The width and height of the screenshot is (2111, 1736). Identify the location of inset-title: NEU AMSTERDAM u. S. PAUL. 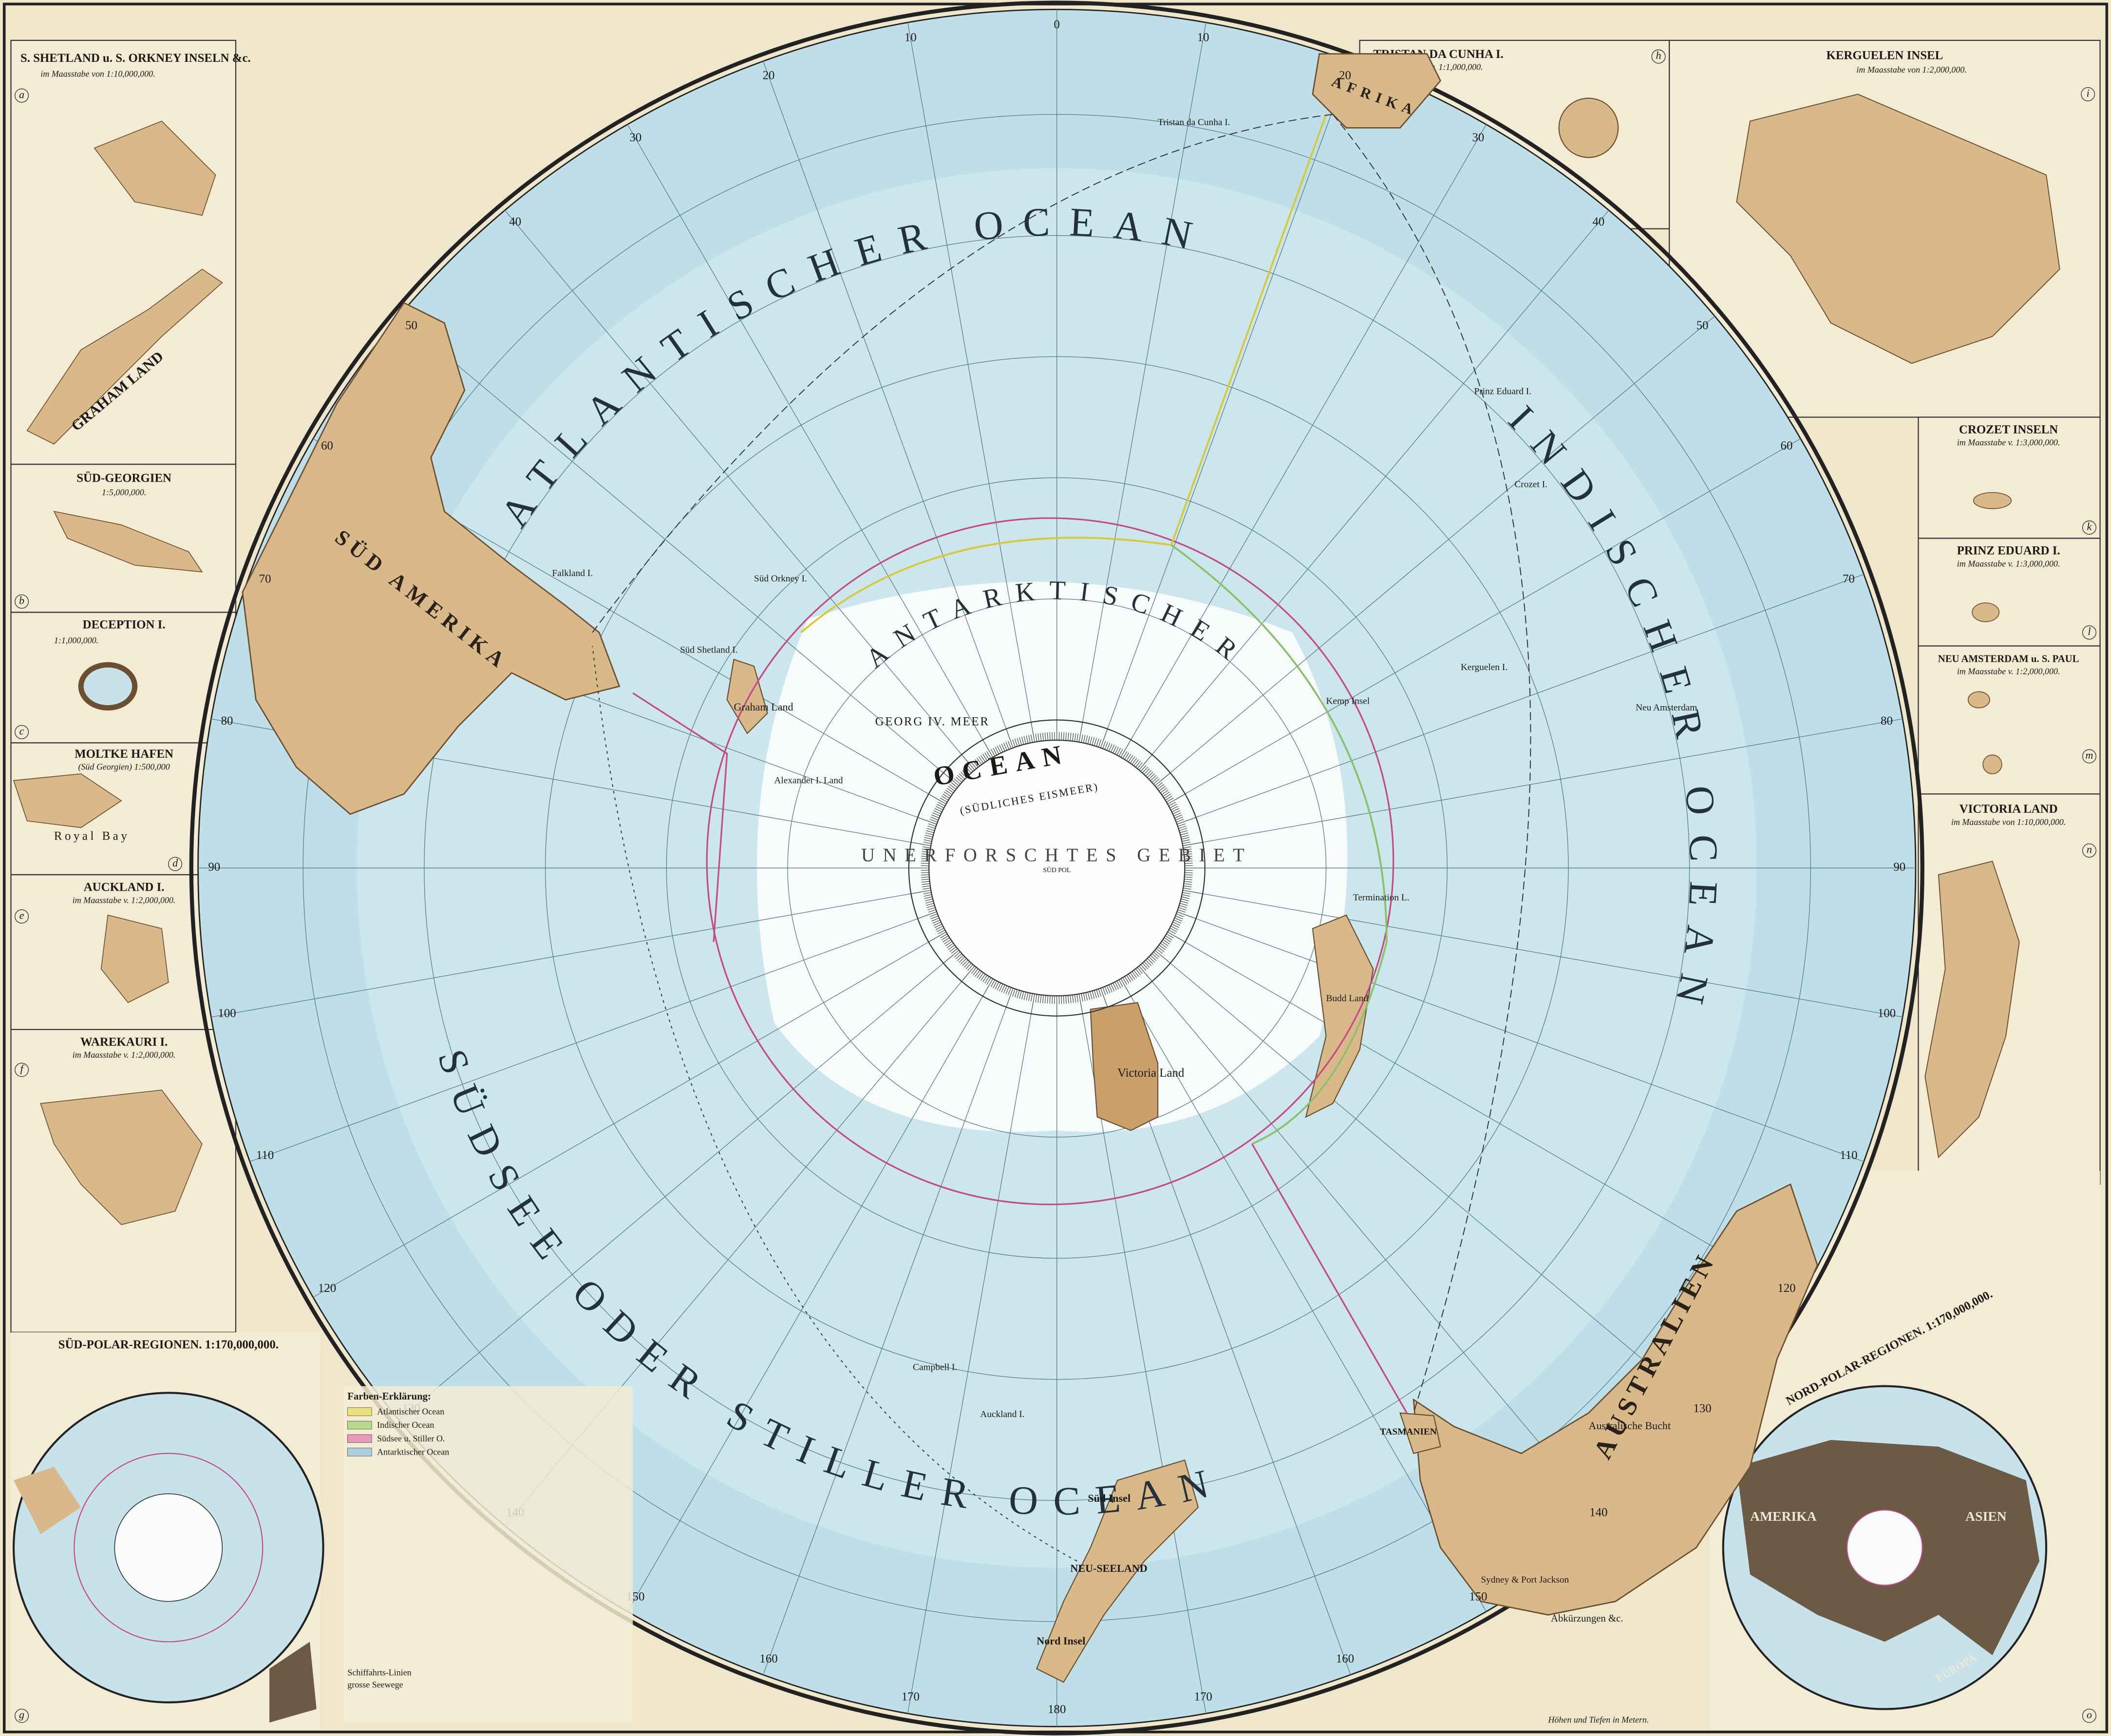
(2009, 659).